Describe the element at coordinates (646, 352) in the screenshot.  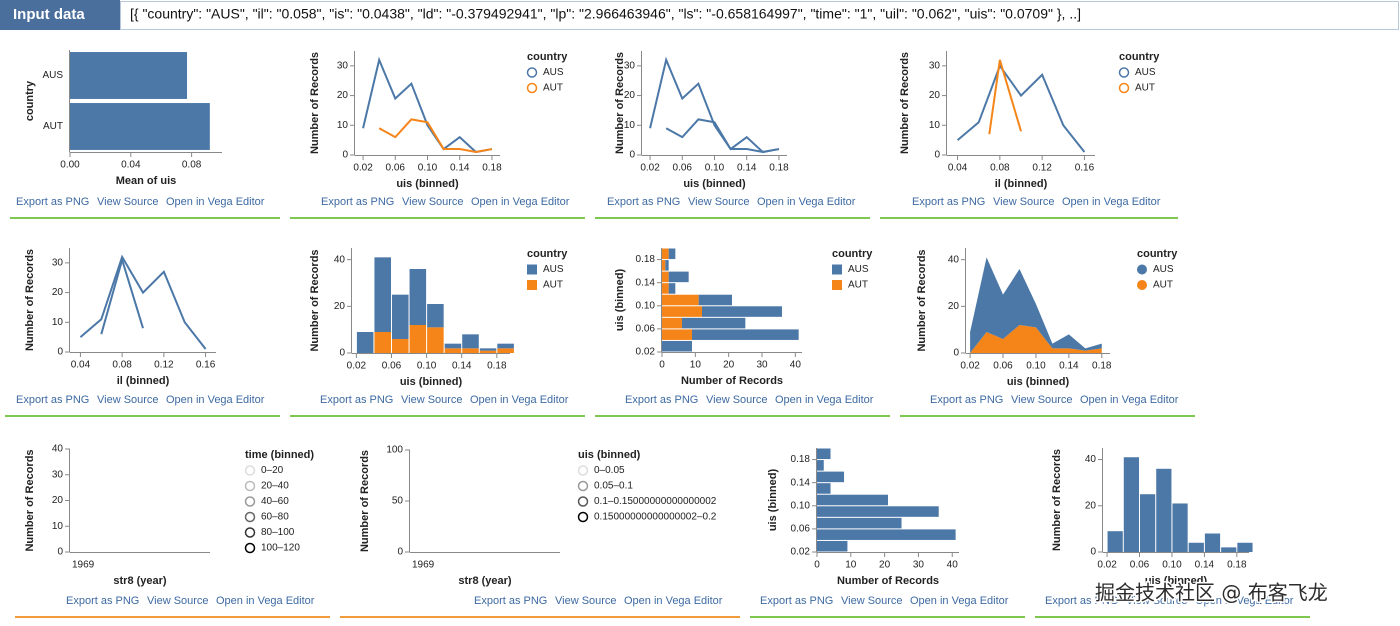
I see `y-tick-label: 0.02` at that location.